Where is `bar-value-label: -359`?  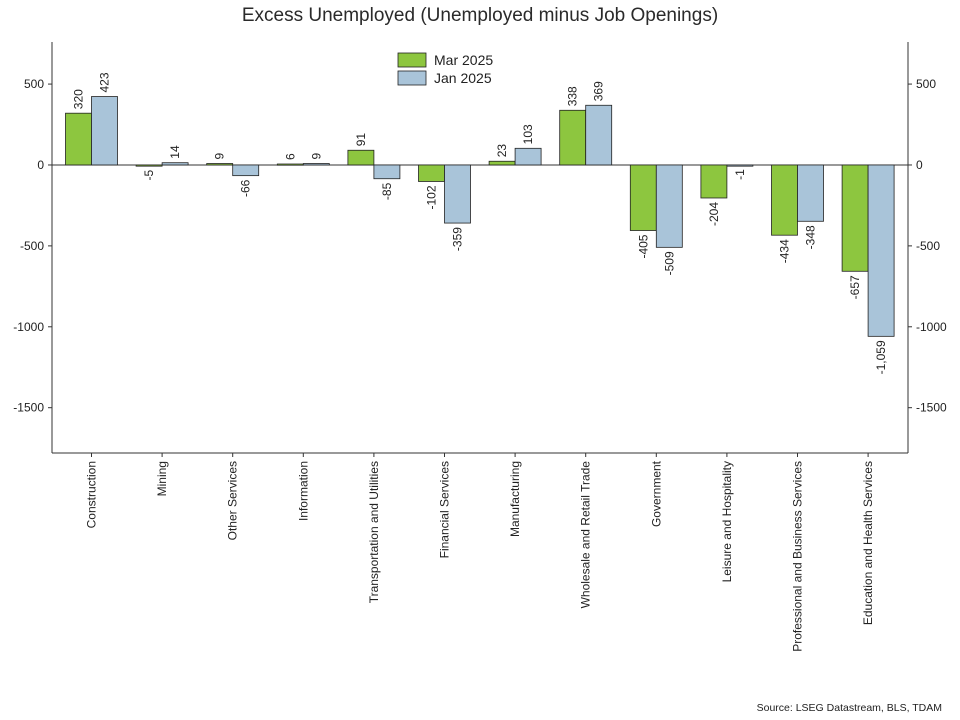
bar-value-label: -359 is located at coordinates (458, 239).